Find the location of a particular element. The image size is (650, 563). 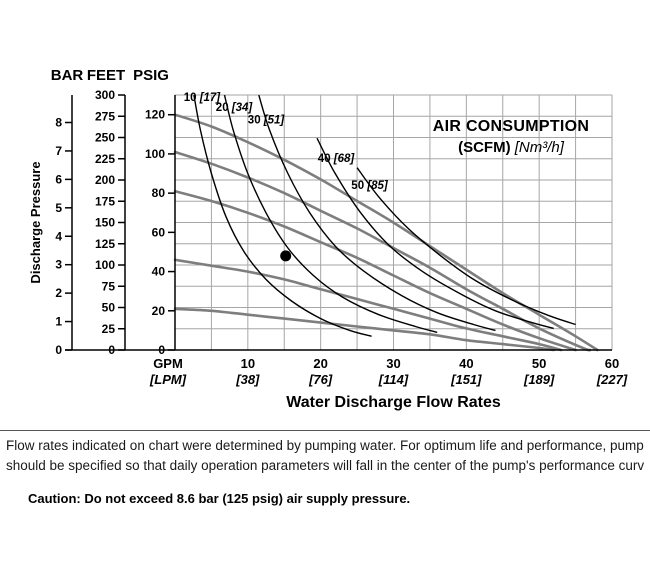

y-axis-unit-psig: PSIG is located at coordinates (151, 75).